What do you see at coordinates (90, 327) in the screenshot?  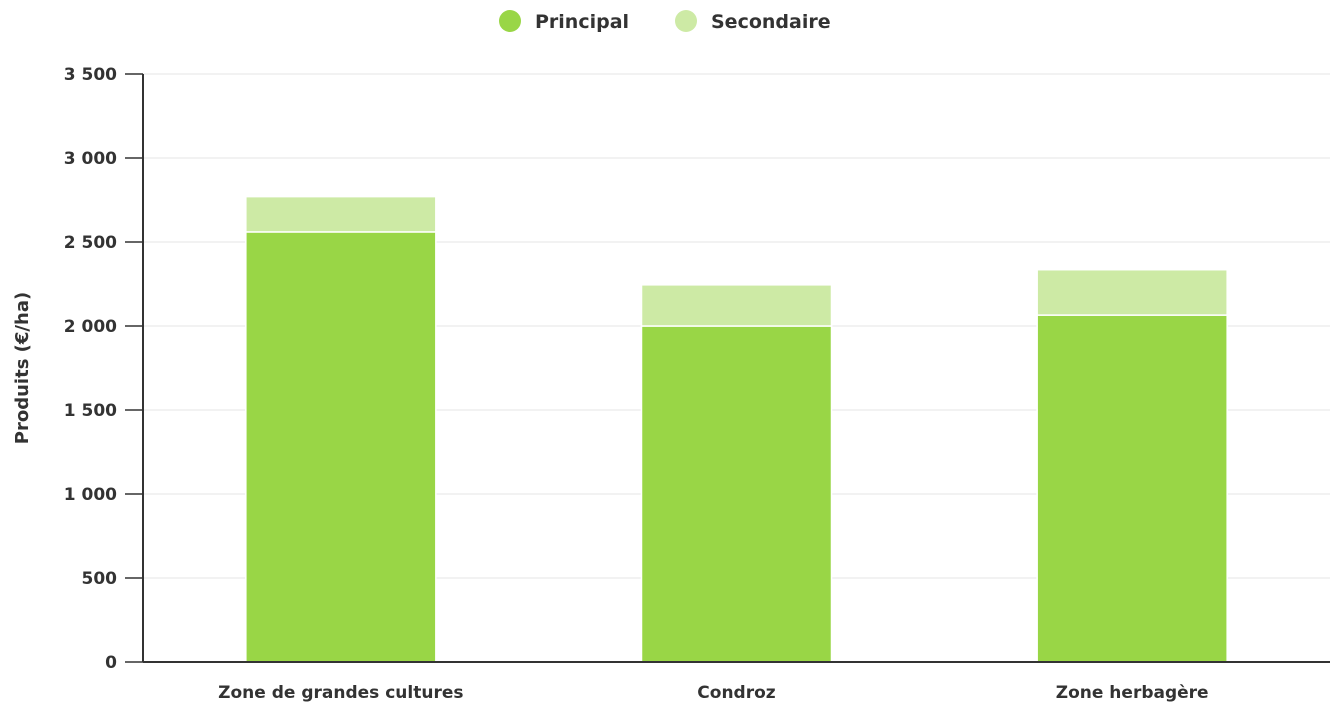 I see `y-tick-label: 2 000` at bounding box center [90, 327].